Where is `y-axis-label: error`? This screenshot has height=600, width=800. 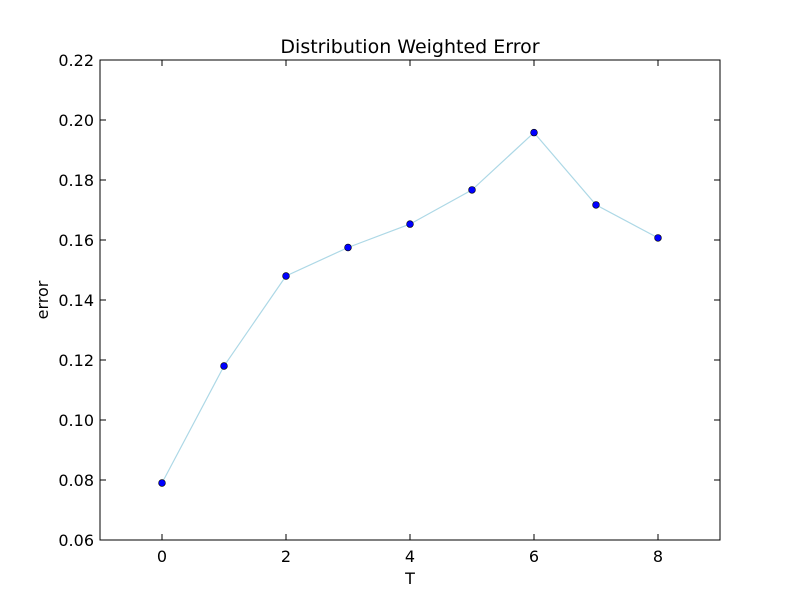 y-axis-label: error is located at coordinates (42, 299).